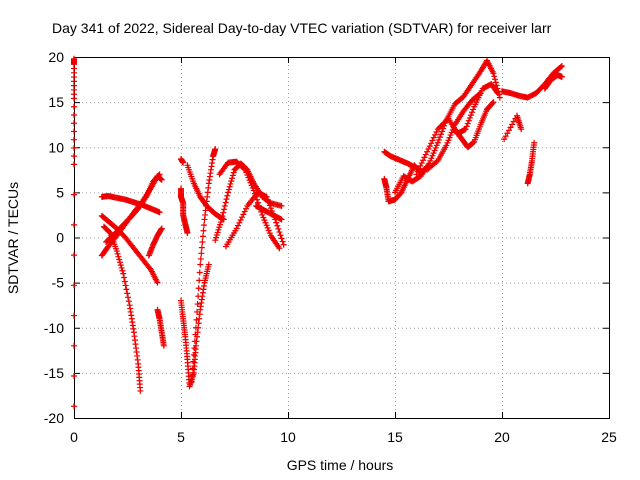  Describe the element at coordinates (74, 437) in the screenshot. I see `x-tick-label: 0` at that location.